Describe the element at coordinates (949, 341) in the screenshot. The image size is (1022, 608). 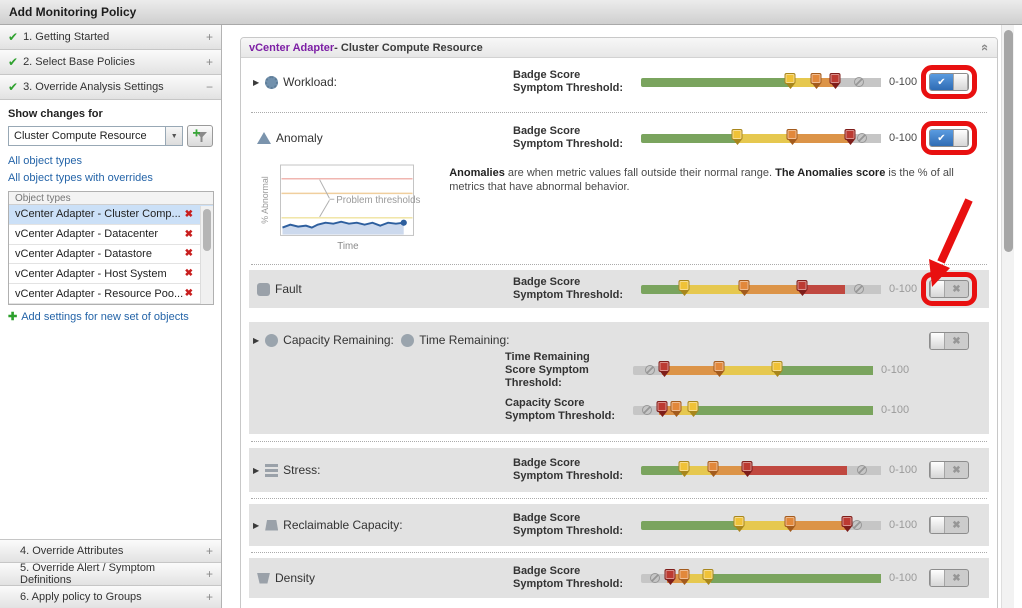
I see `capacity-enable-toggle: ✔ ✖` at that location.